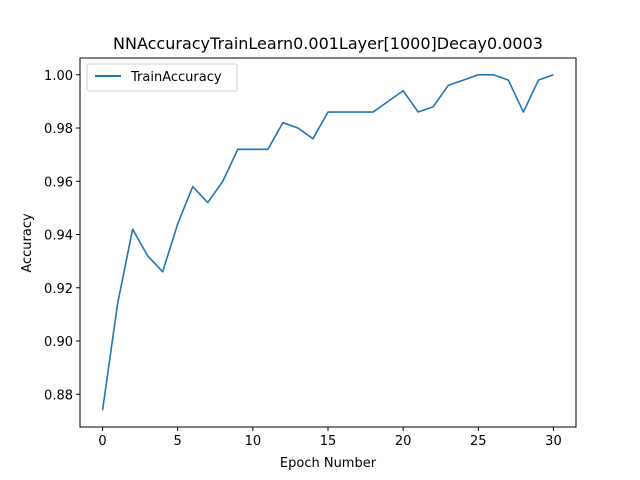  Describe the element at coordinates (553, 441) in the screenshot. I see `x-tick-label: 30` at that location.